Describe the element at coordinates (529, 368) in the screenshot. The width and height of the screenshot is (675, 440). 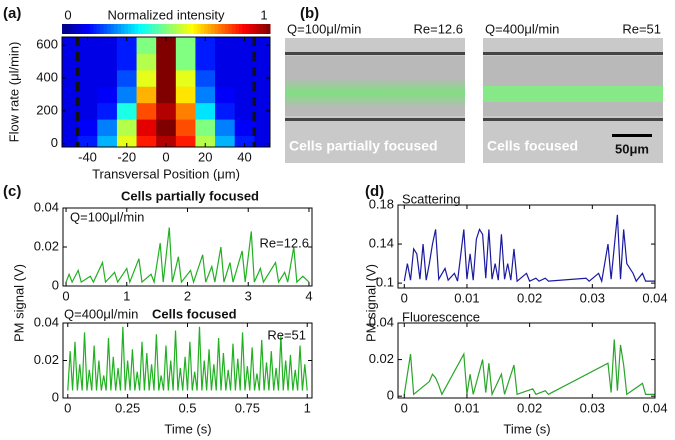
I see `signal-line` at that location.